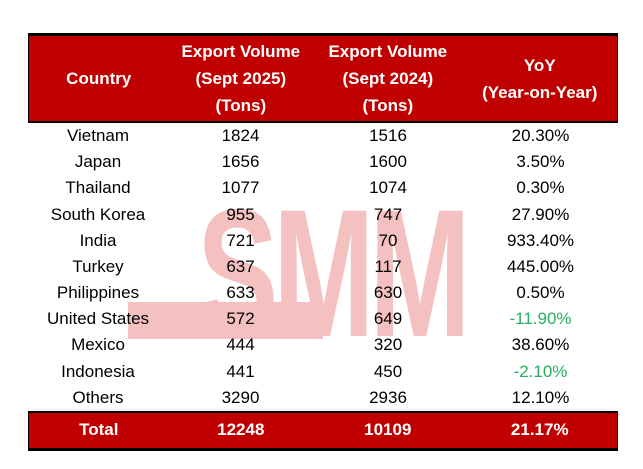 Image resolution: width=643 pixels, height=469 pixels. What do you see at coordinates (388, 78) in the screenshot?
I see `col-header-export-2024: Export Volume (Sept 2024) (Tons)` at bounding box center [388, 78].